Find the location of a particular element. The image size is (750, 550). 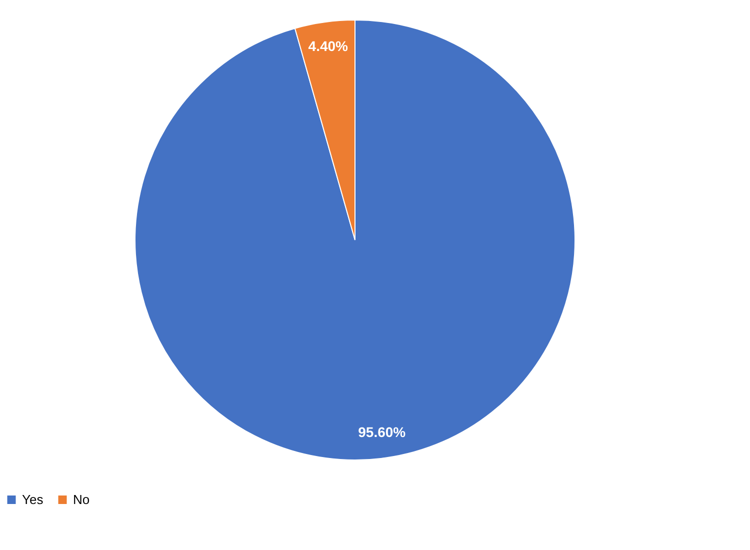

data-label: 95.60% is located at coordinates (382, 432).